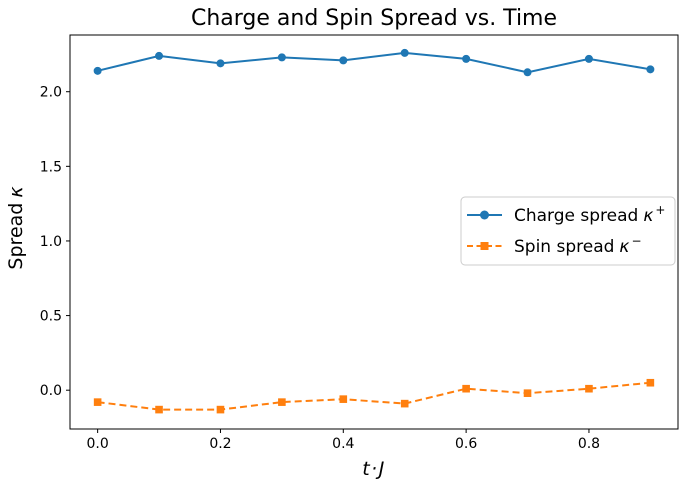  I want to click on legend-entry: Charge spread κ +, so click(566, 214).